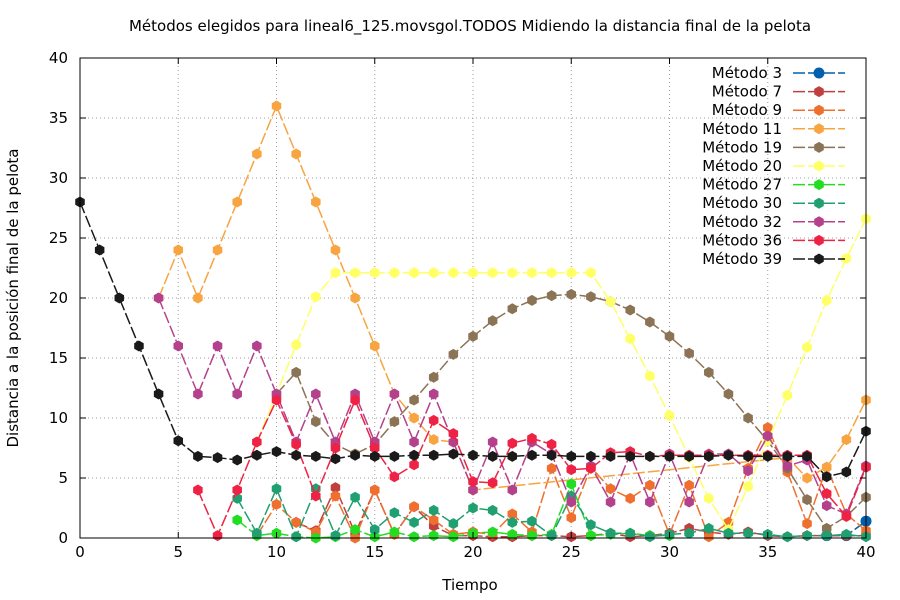 This screenshot has width=900, height=600. Describe the element at coordinates (747, 110) in the screenshot. I see `legend-label: Método 9` at that location.